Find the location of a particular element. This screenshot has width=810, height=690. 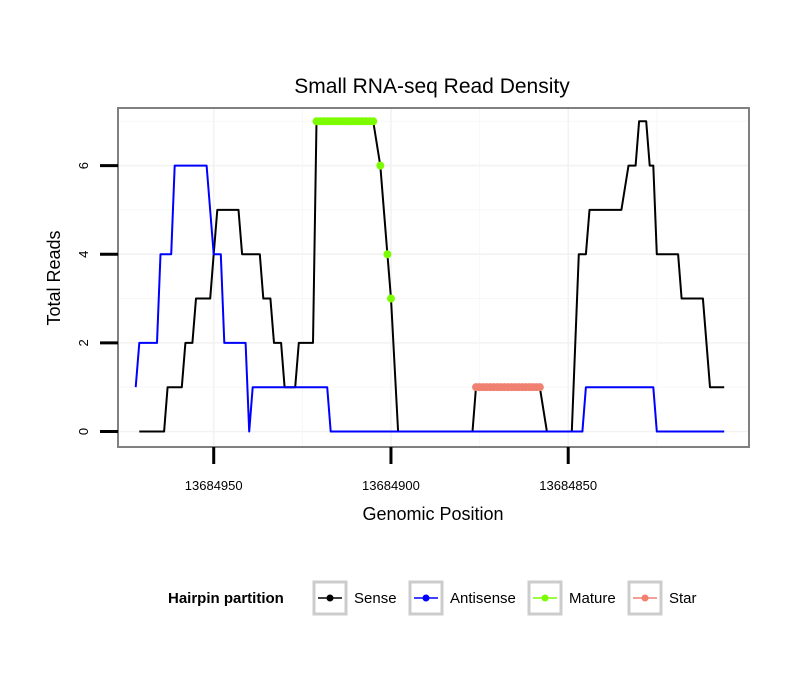

legend-label: Mature is located at coordinates (592, 598).